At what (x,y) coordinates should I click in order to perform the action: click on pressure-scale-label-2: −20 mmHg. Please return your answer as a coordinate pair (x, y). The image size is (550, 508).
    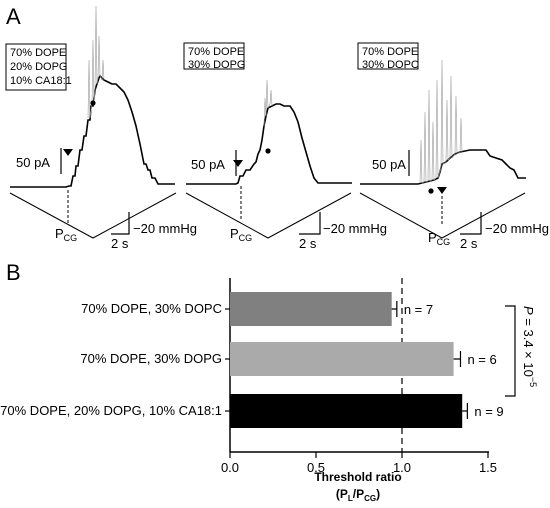
    Looking at the image, I should click on (355, 228).